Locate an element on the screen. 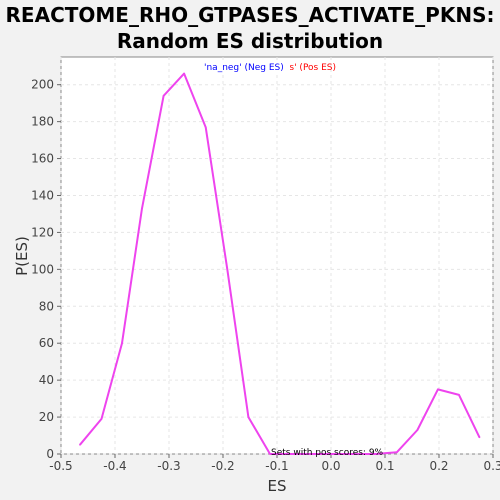 This screenshot has height=500, width=500. y-tick-label: 60 is located at coordinates (46, 343).